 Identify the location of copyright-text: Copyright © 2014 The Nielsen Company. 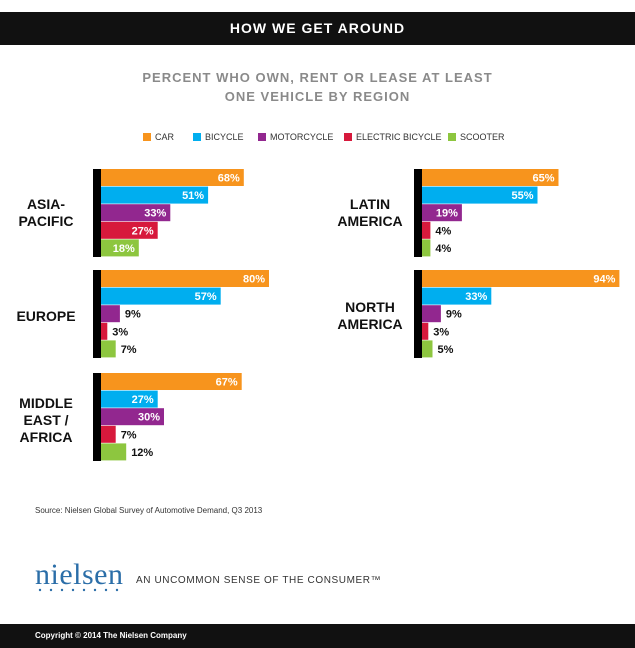
(111, 635).